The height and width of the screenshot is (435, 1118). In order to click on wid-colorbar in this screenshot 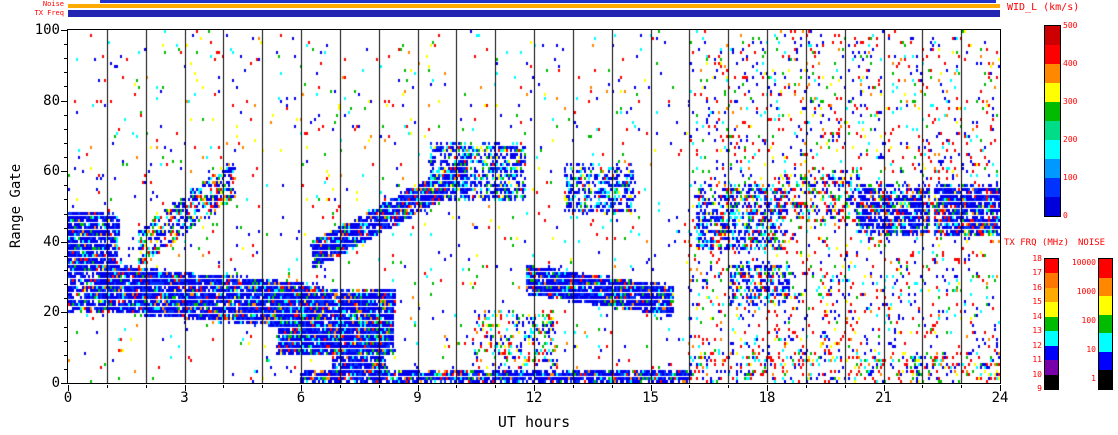, I will do `click(1052, 121)`.